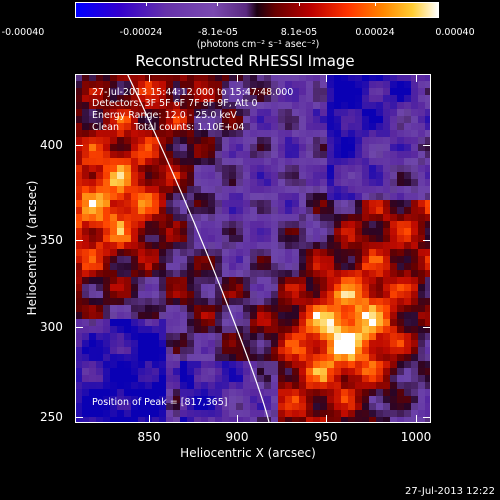 The width and height of the screenshot is (500, 500). I want to click on x-tick-label: 850, so click(149, 437).